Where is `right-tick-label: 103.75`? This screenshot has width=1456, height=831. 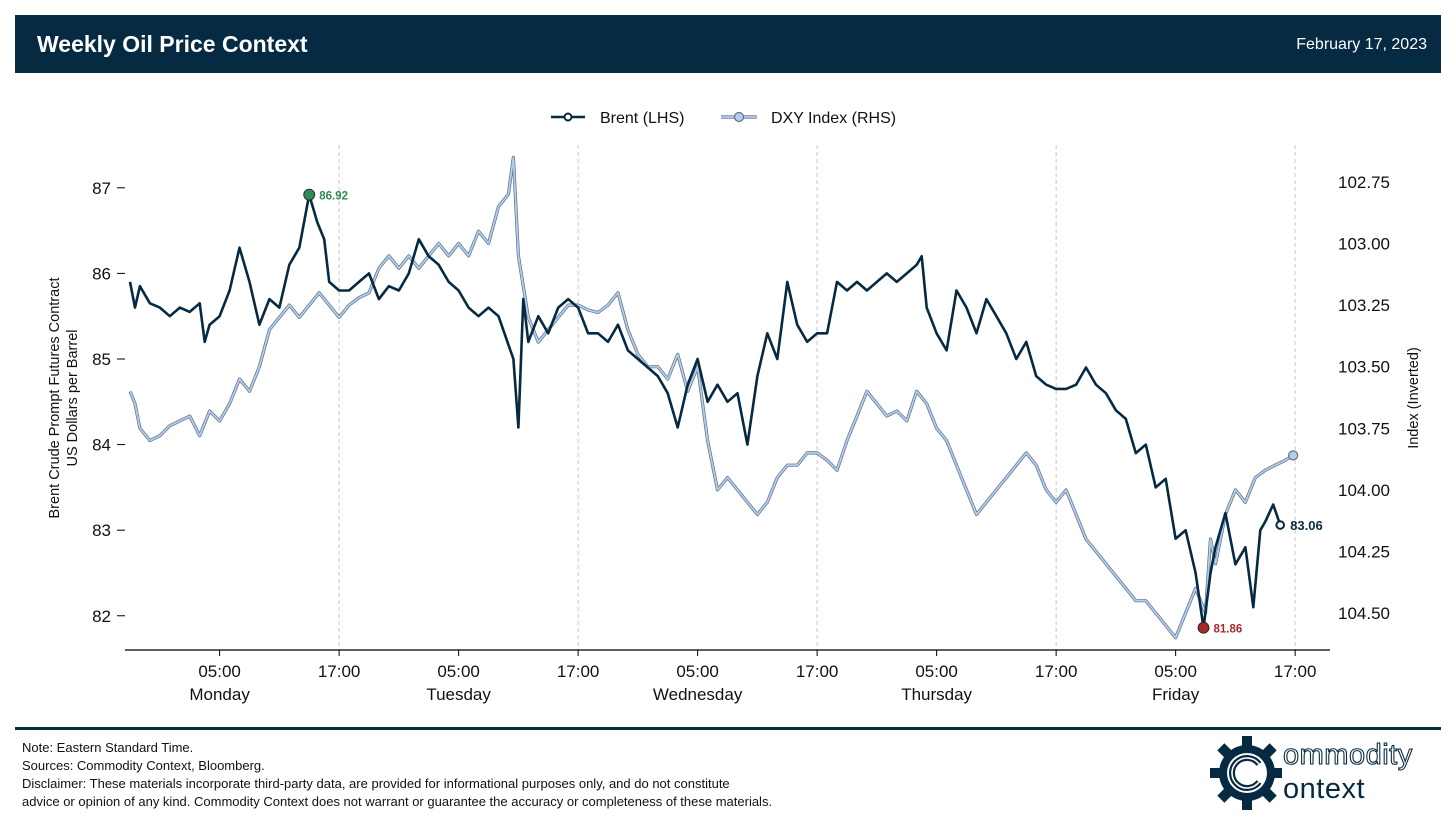
right-tick-label: 103.75 is located at coordinates (1364, 428).